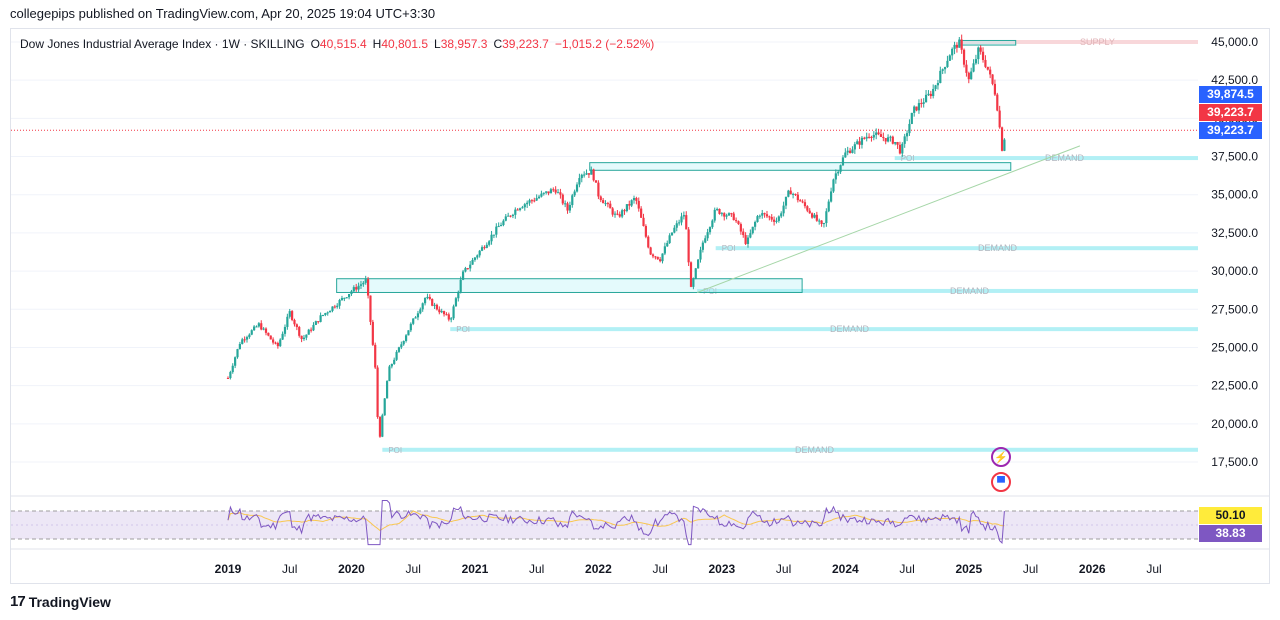 This screenshot has width=1280, height=620. Describe the element at coordinates (1001, 482) in the screenshot. I see `us-flag-icon: ▀` at that location.